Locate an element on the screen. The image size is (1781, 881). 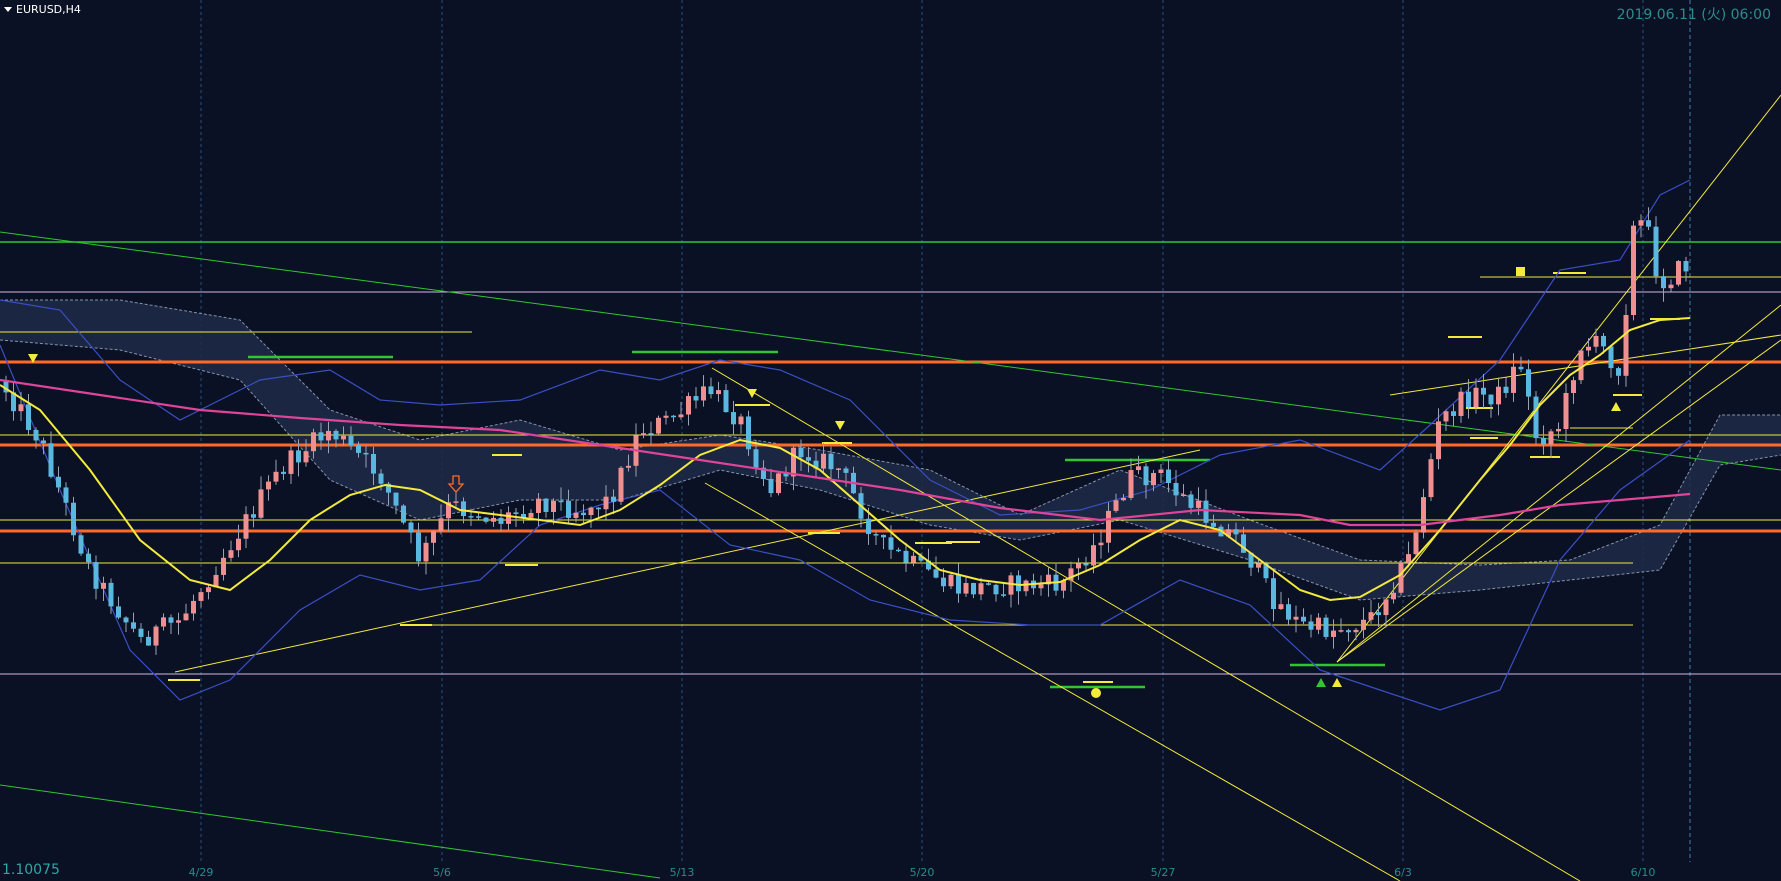
date-tick: 4/29 is located at coordinates (201, 872).